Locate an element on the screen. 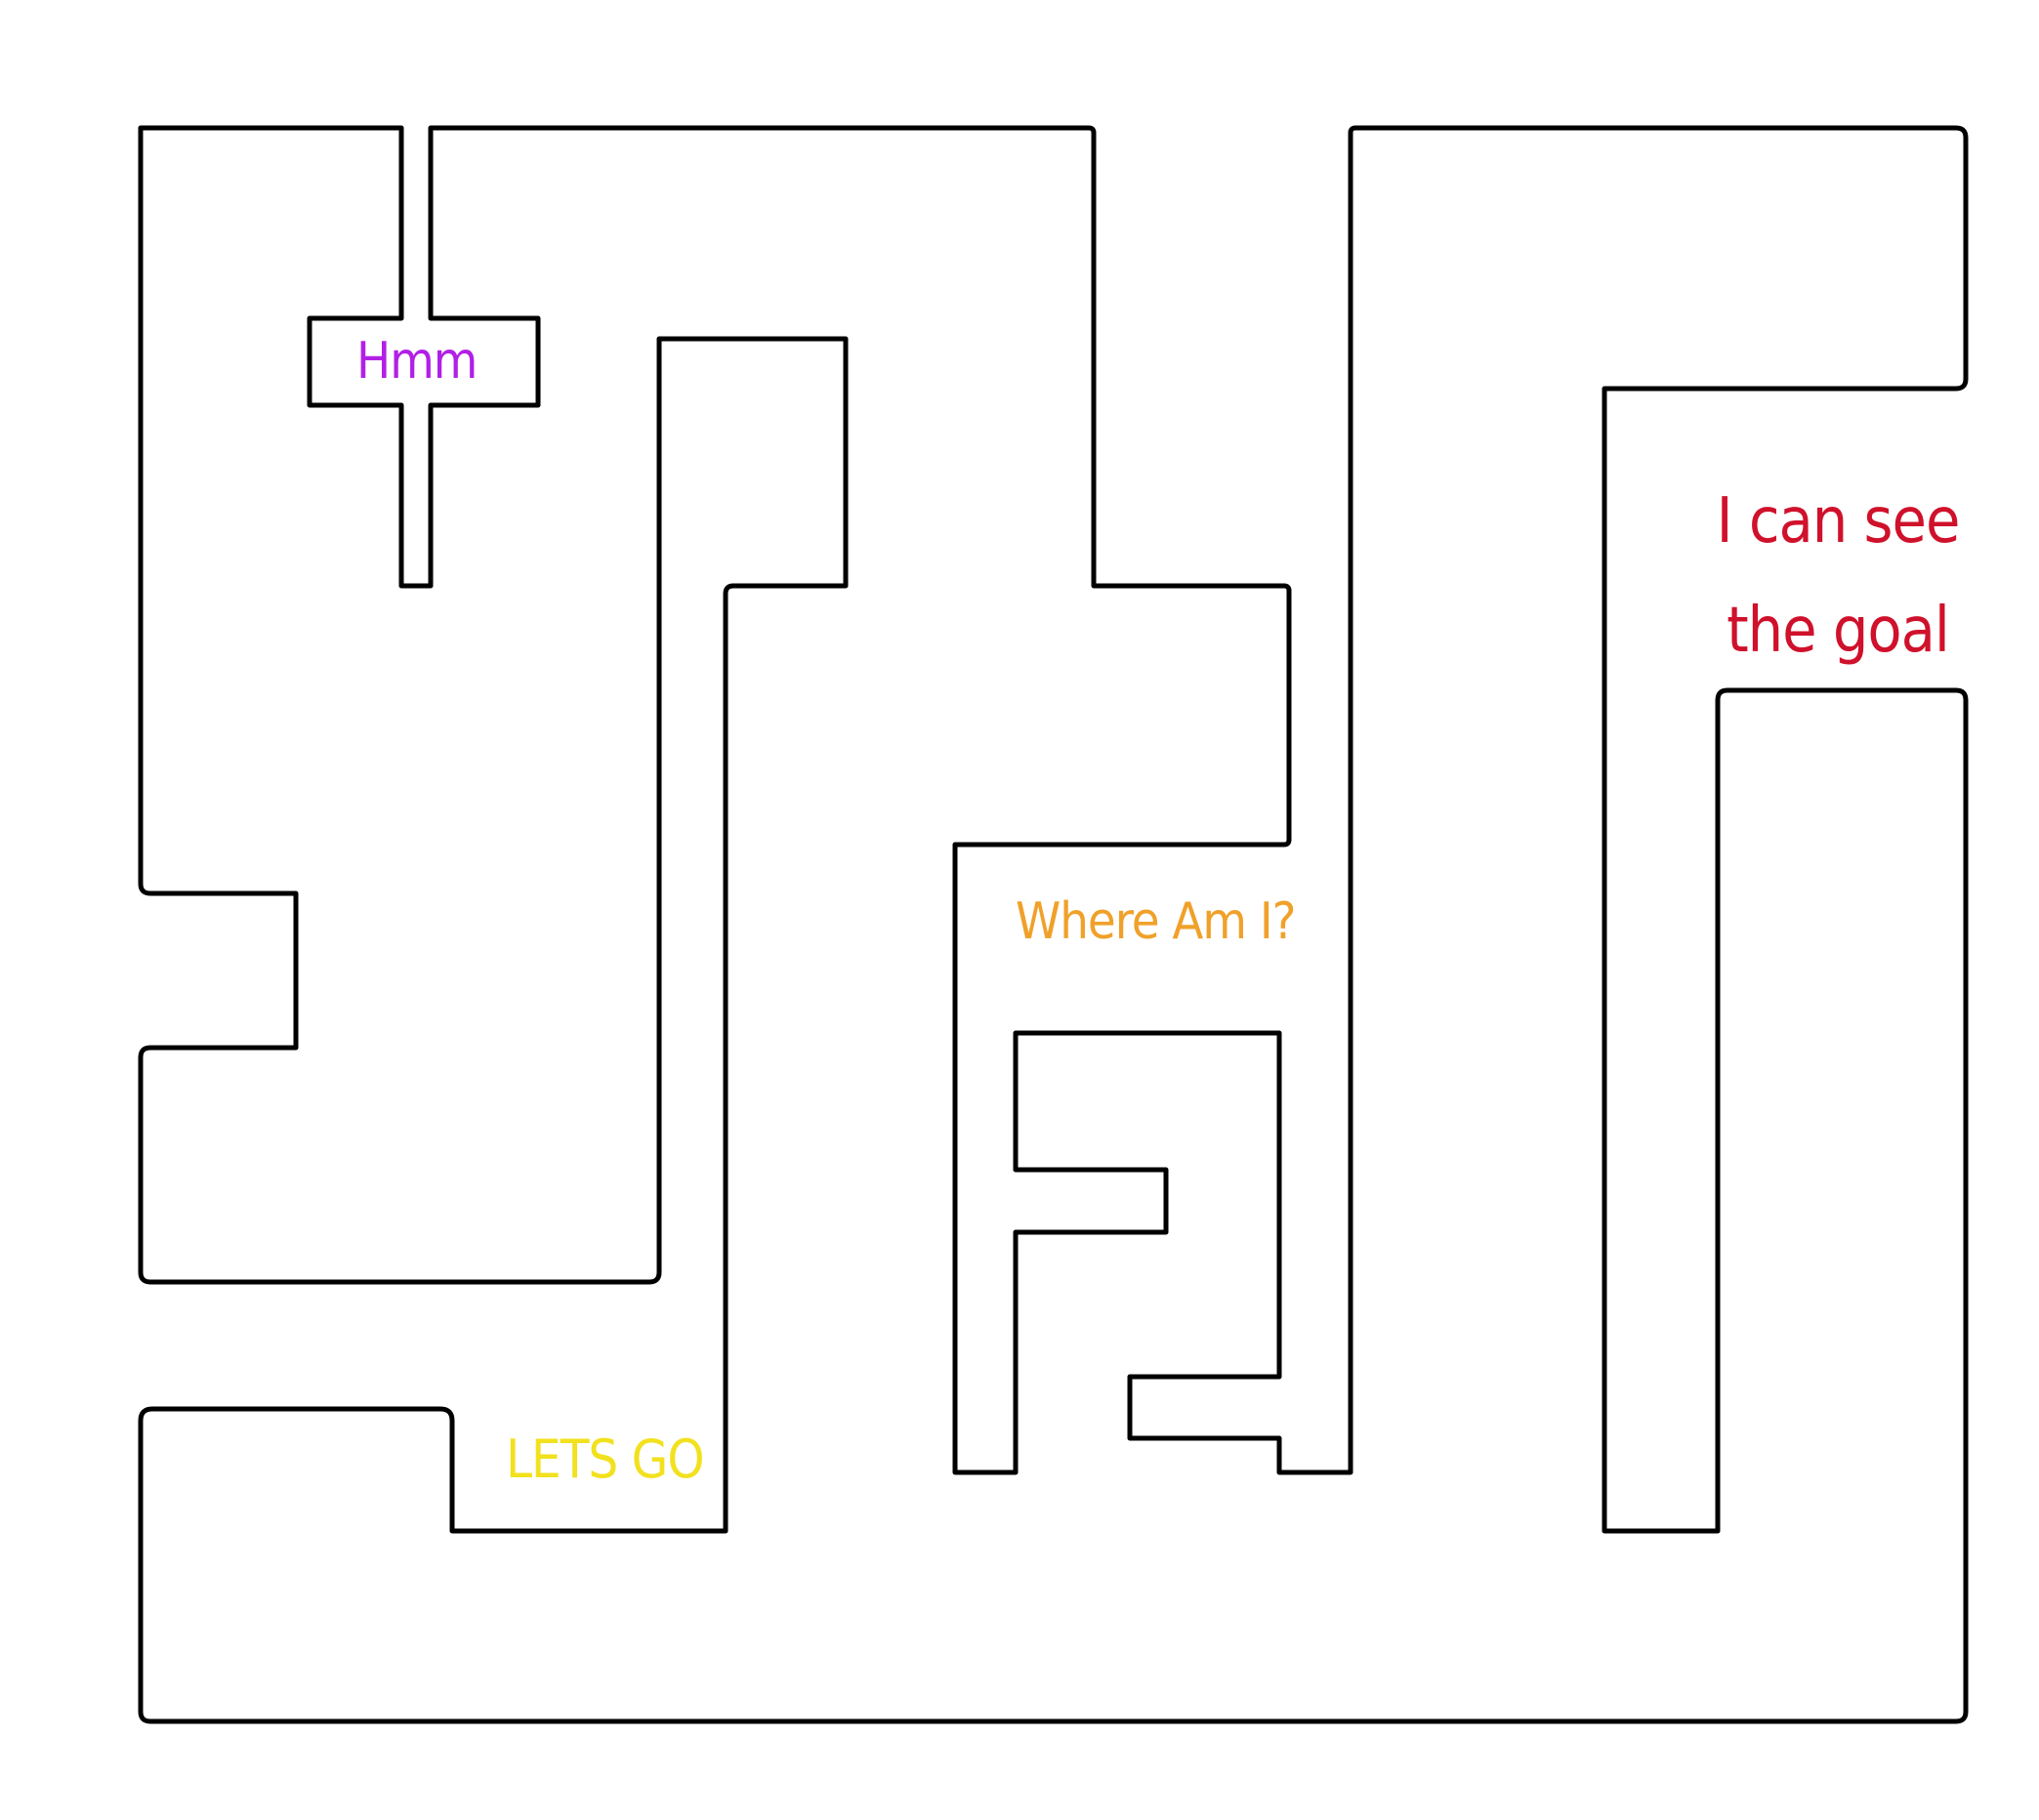 Image resolution: width=2039 pixels, height=1820 pixels. label-hmm: Hmm is located at coordinates (417, 361).